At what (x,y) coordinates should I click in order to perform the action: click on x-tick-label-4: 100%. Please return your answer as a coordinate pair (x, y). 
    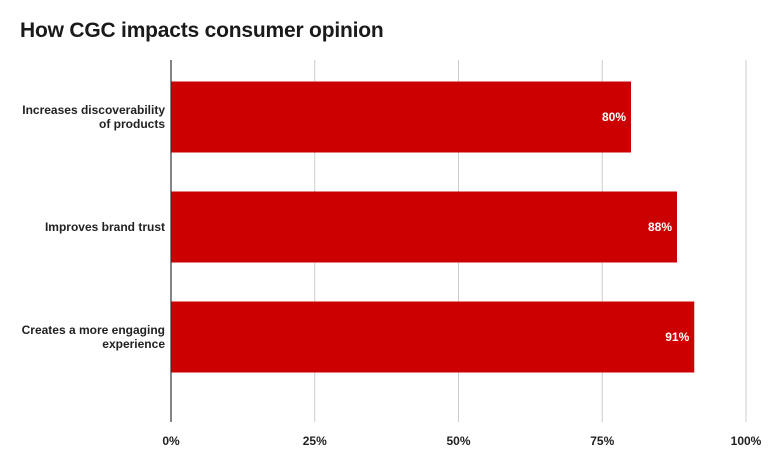
    Looking at the image, I should click on (746, 441).